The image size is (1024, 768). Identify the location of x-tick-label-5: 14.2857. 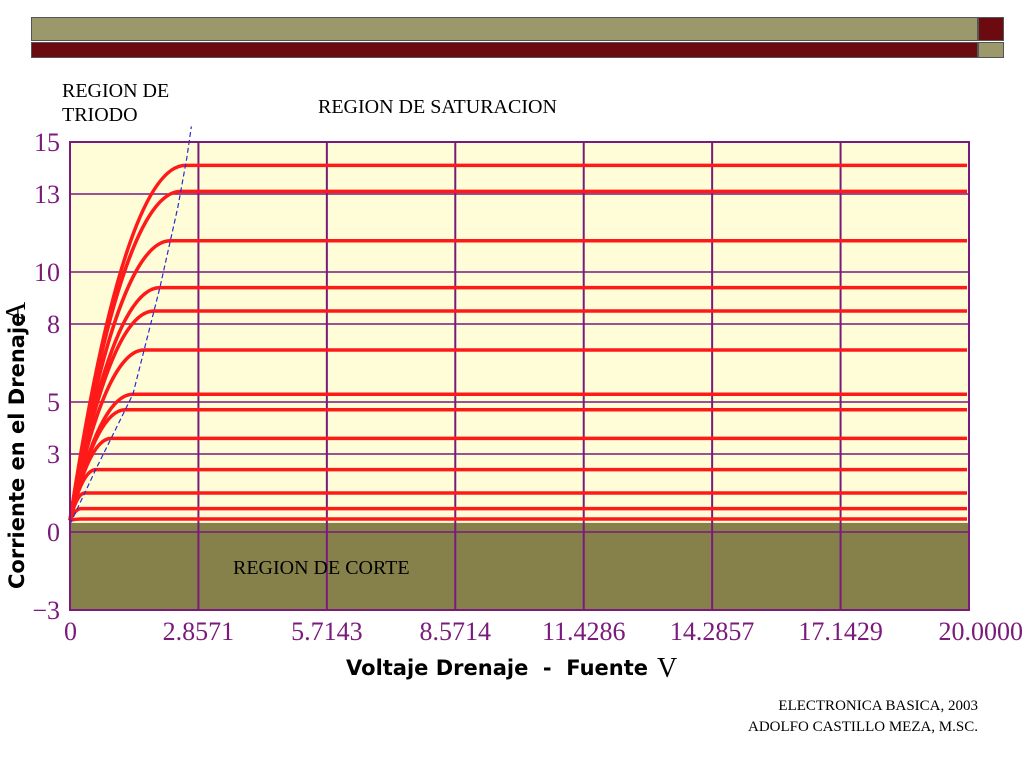
(712, 631).